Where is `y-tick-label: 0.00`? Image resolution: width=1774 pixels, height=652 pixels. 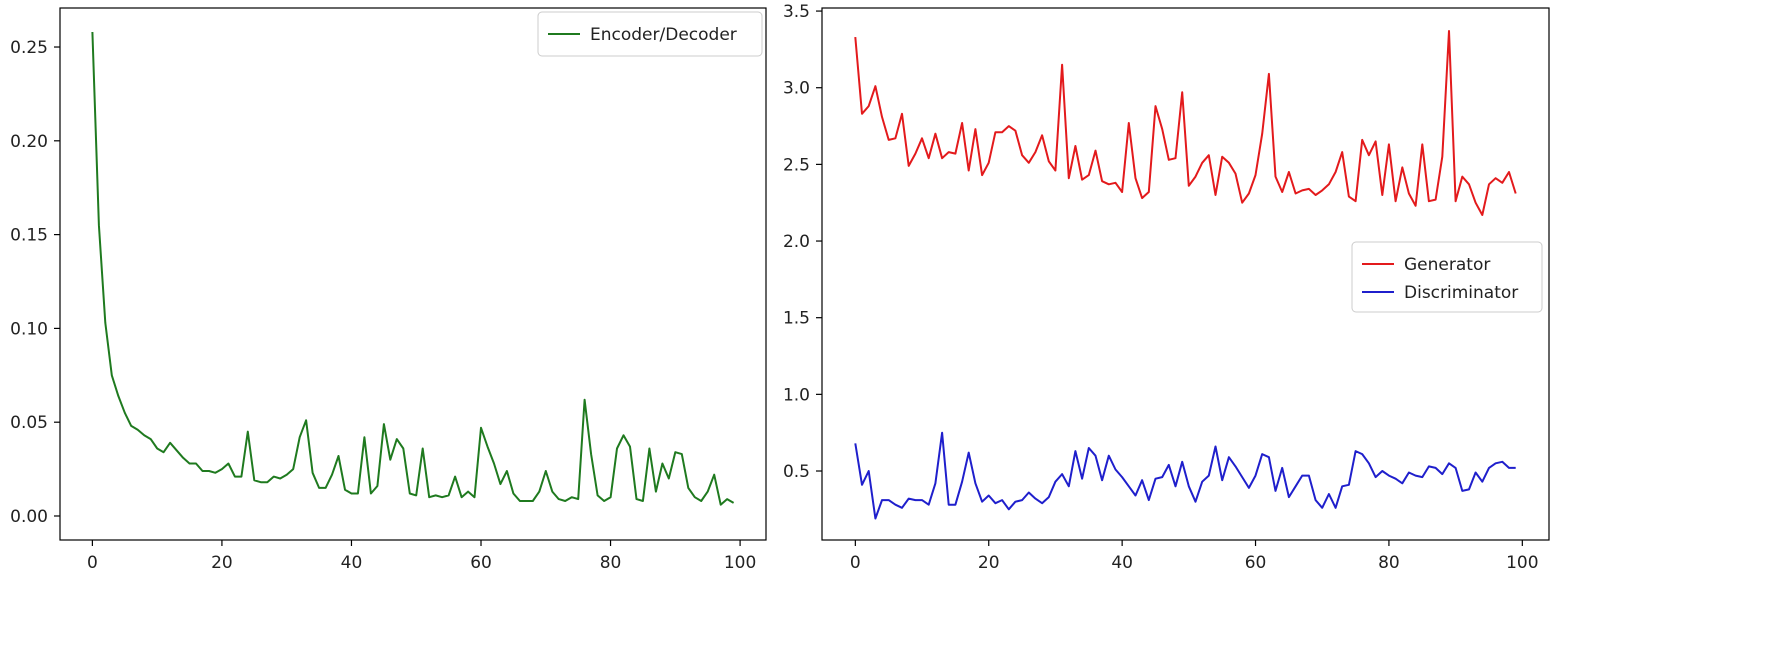
y-tick-label: 0.00 is located at coordinates (29, 517).